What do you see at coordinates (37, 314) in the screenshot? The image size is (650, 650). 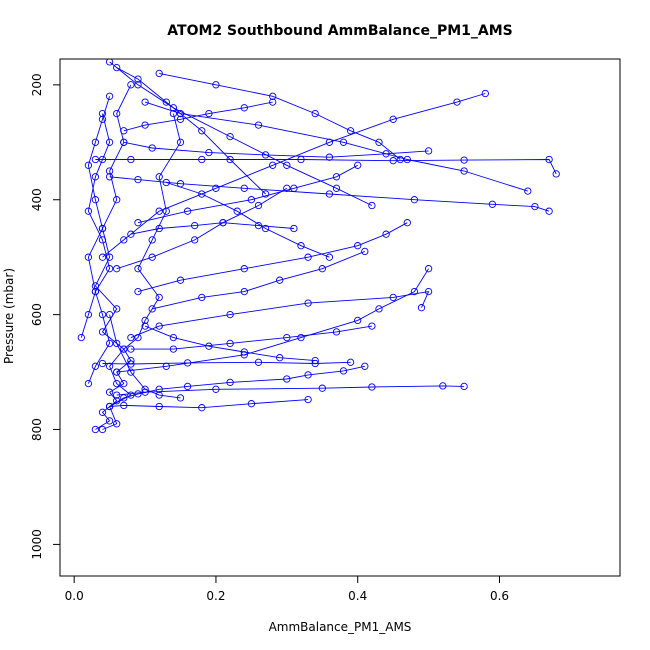 I see `y-tick-label: 600` at bounding box center [37, 314].